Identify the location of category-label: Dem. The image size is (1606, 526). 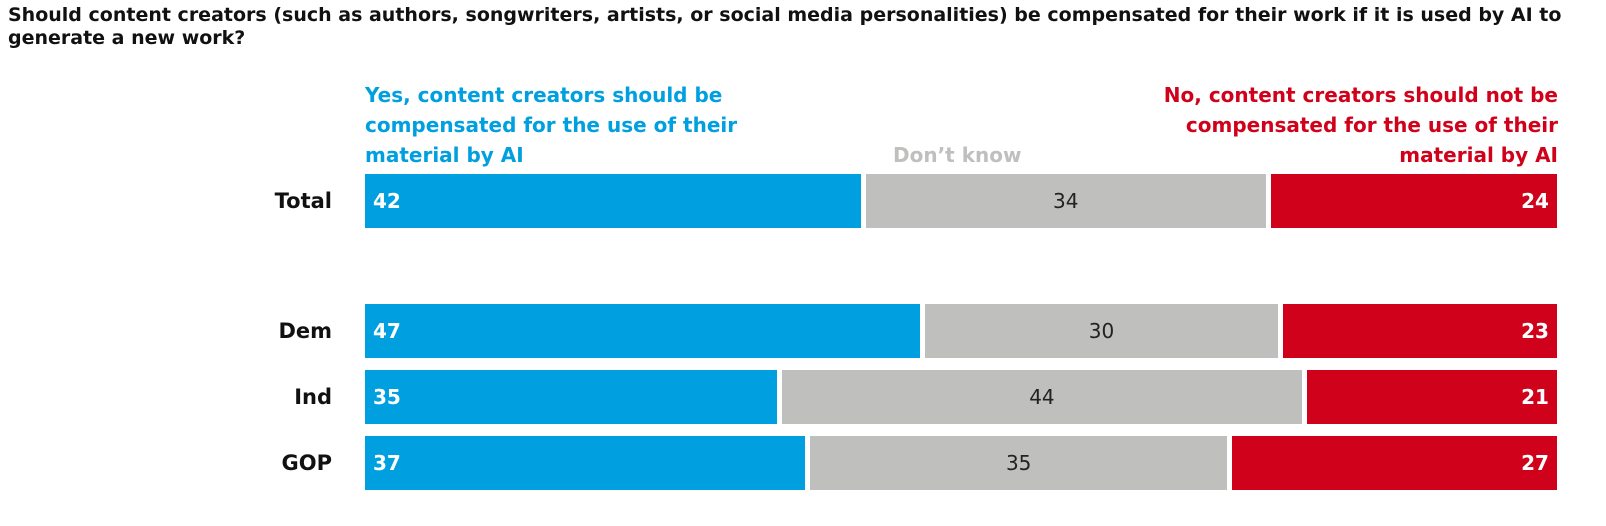
(305, 331).